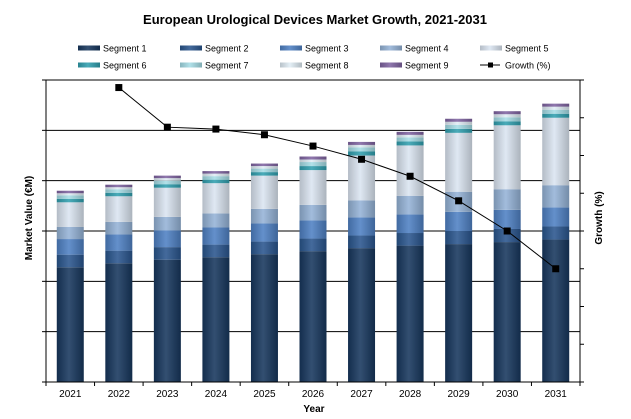  I want to click on legend-label: Segment 4, so click(427, 49).